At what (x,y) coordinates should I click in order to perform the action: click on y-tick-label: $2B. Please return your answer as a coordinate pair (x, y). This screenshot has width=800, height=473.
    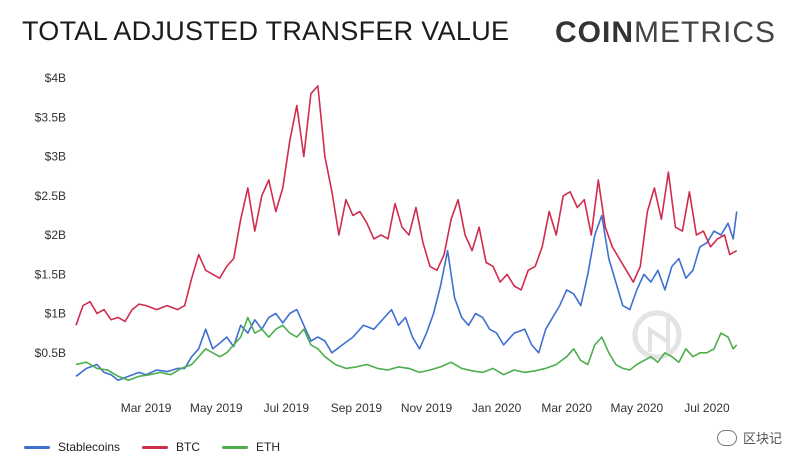
    Looking at the image, I should click on (55, 235).